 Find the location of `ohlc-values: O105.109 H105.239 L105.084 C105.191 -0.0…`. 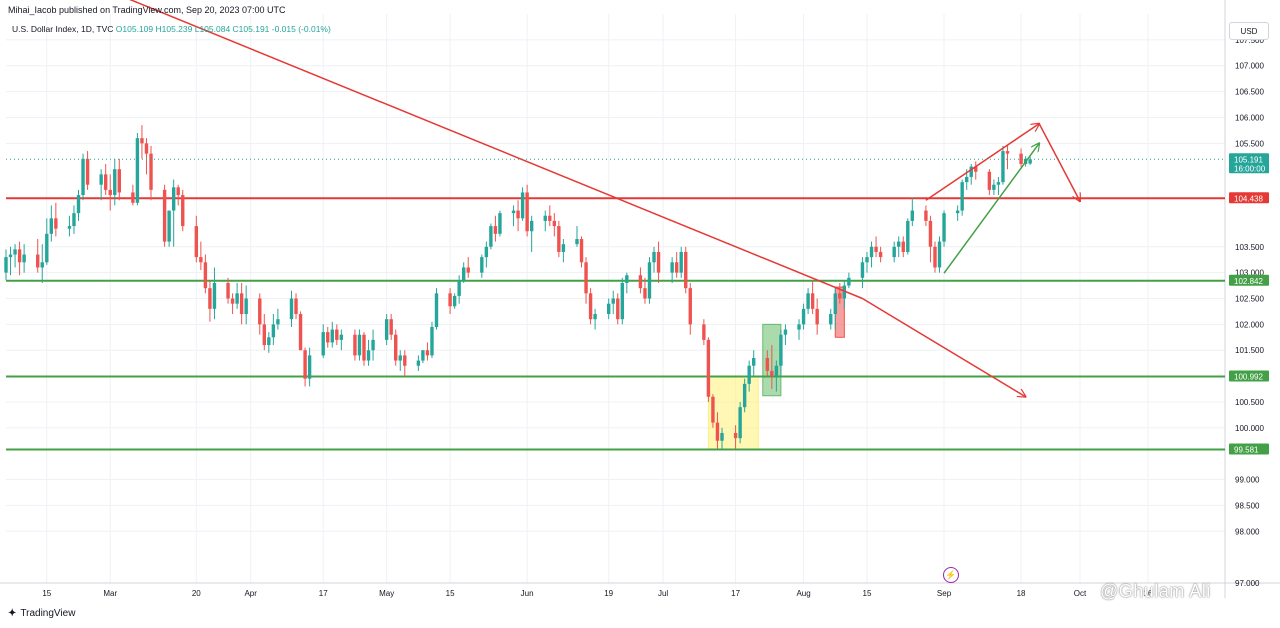

ohlc-values: O105.109 H105.239 L105.084 C105.191 -0.0… is located at coordinates (223, 29).